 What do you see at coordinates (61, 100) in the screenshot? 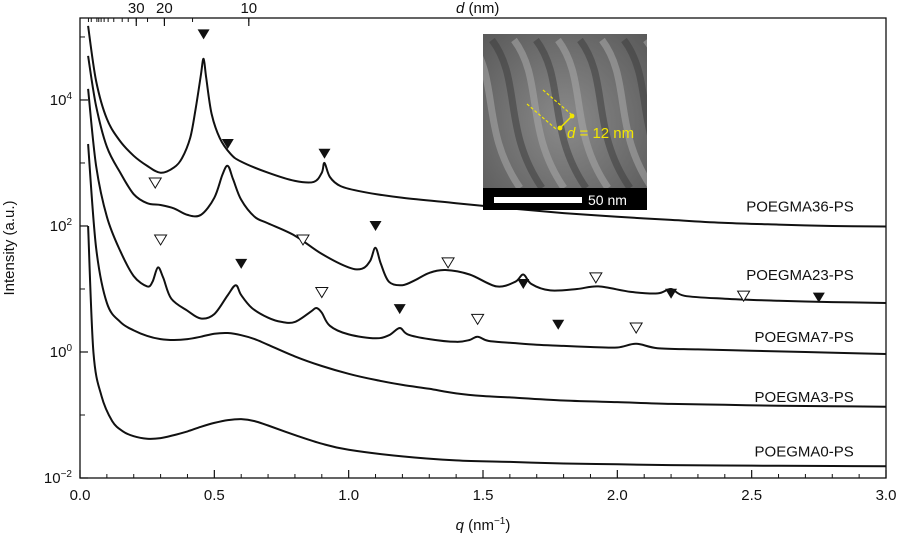
I see `y-tick-label: 10⁴` at bounding box center [61, 100].